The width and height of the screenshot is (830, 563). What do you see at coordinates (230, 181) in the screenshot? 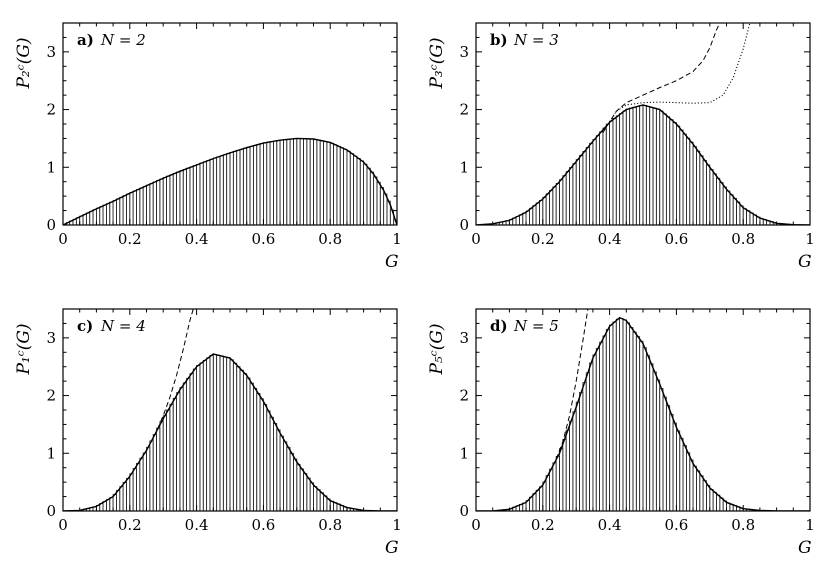
I see `panel-a-histogram` at bounding box center [230, 181].